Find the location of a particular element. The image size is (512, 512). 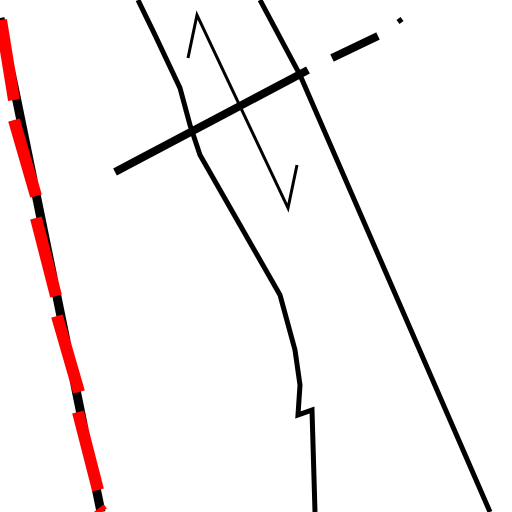

crossing-line is located at coordinates (211, 121).